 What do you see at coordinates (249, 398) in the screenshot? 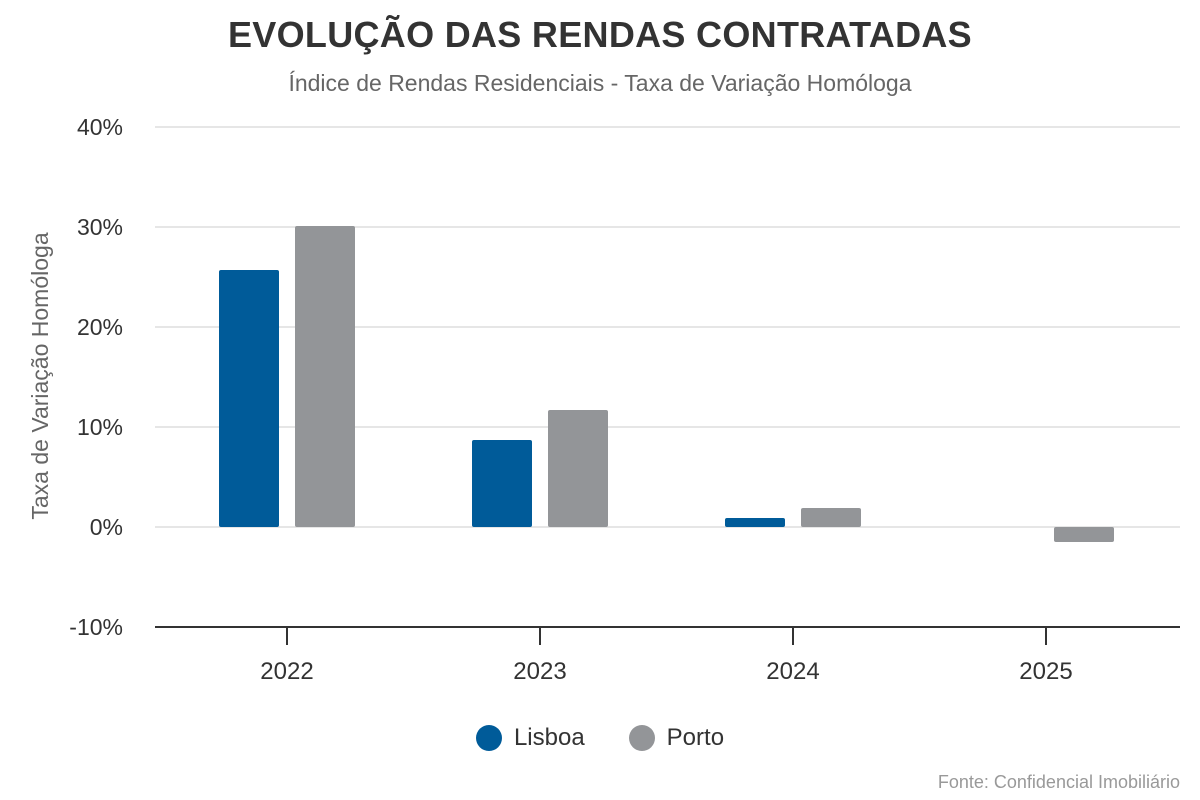
I see `bar-lisboa-2022` at bounding box center [249, 398].